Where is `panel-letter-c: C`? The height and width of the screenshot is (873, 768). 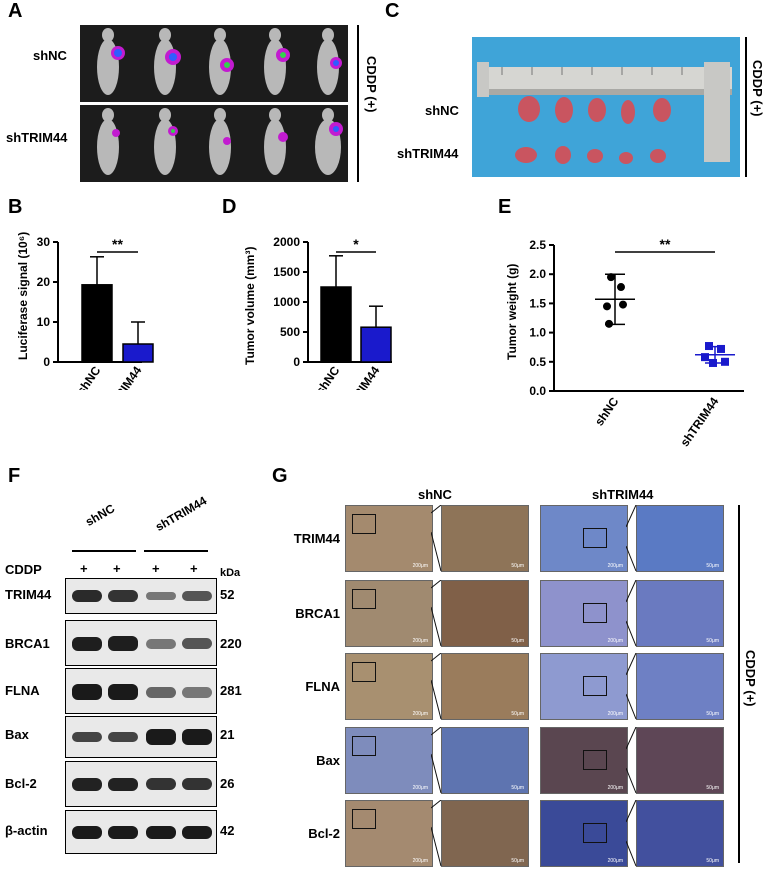
panel-letter-c: C is located at coordinates (392, 11).